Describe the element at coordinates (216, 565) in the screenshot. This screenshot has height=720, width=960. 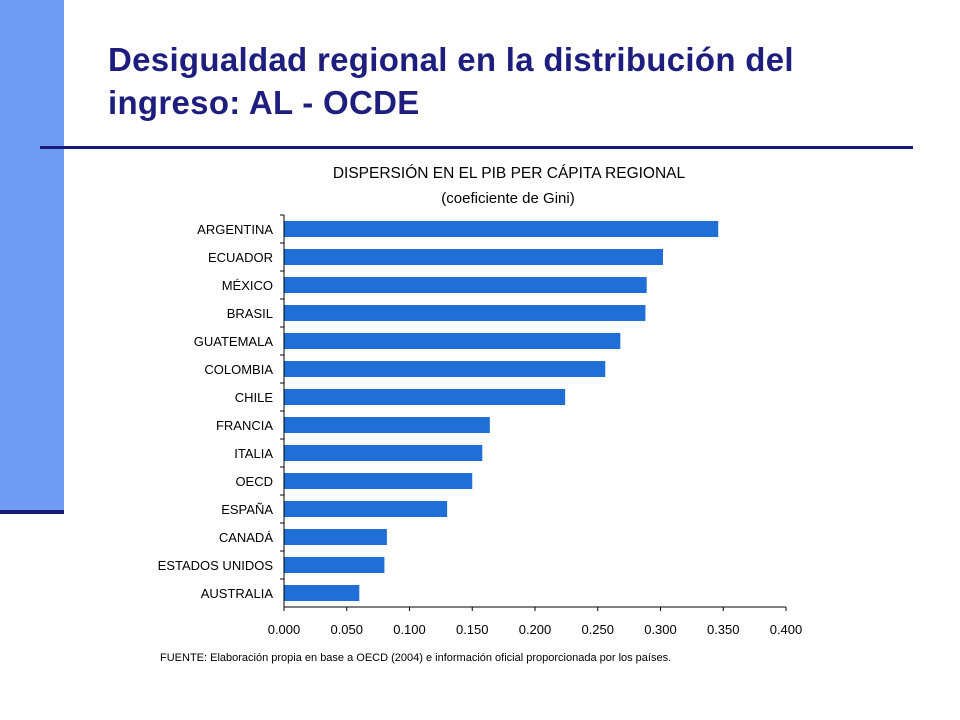
I see `category-label: ESTADOS UNIDOS` at that location.